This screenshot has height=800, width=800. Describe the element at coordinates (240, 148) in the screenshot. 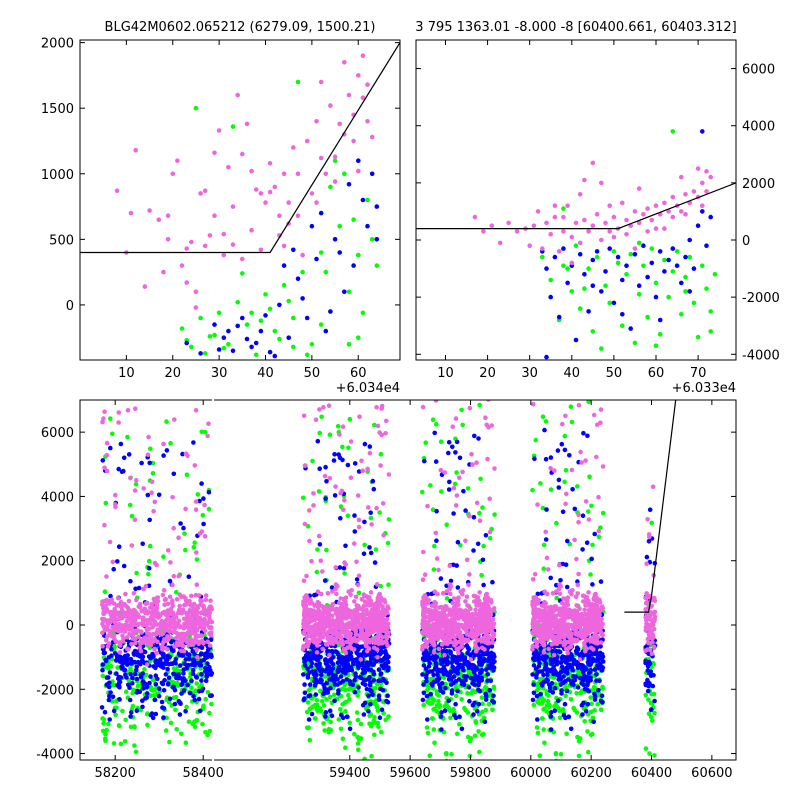

I see `model-curve` at that location.